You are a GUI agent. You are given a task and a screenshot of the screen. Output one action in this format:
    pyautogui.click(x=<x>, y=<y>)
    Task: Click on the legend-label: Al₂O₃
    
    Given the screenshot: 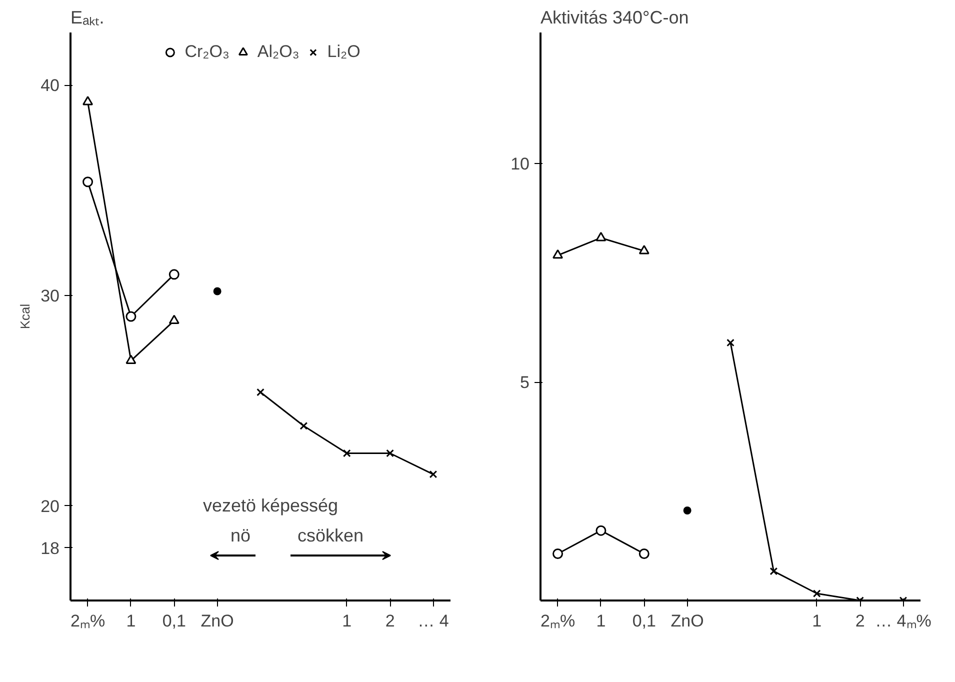 What is the action you would take?
    pyautogui.click(x=278, y=52)
    